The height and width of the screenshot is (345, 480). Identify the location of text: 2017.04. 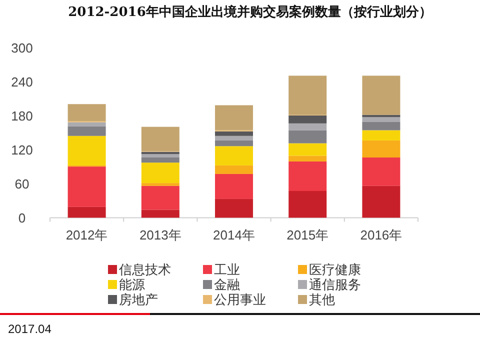
(30, 329).